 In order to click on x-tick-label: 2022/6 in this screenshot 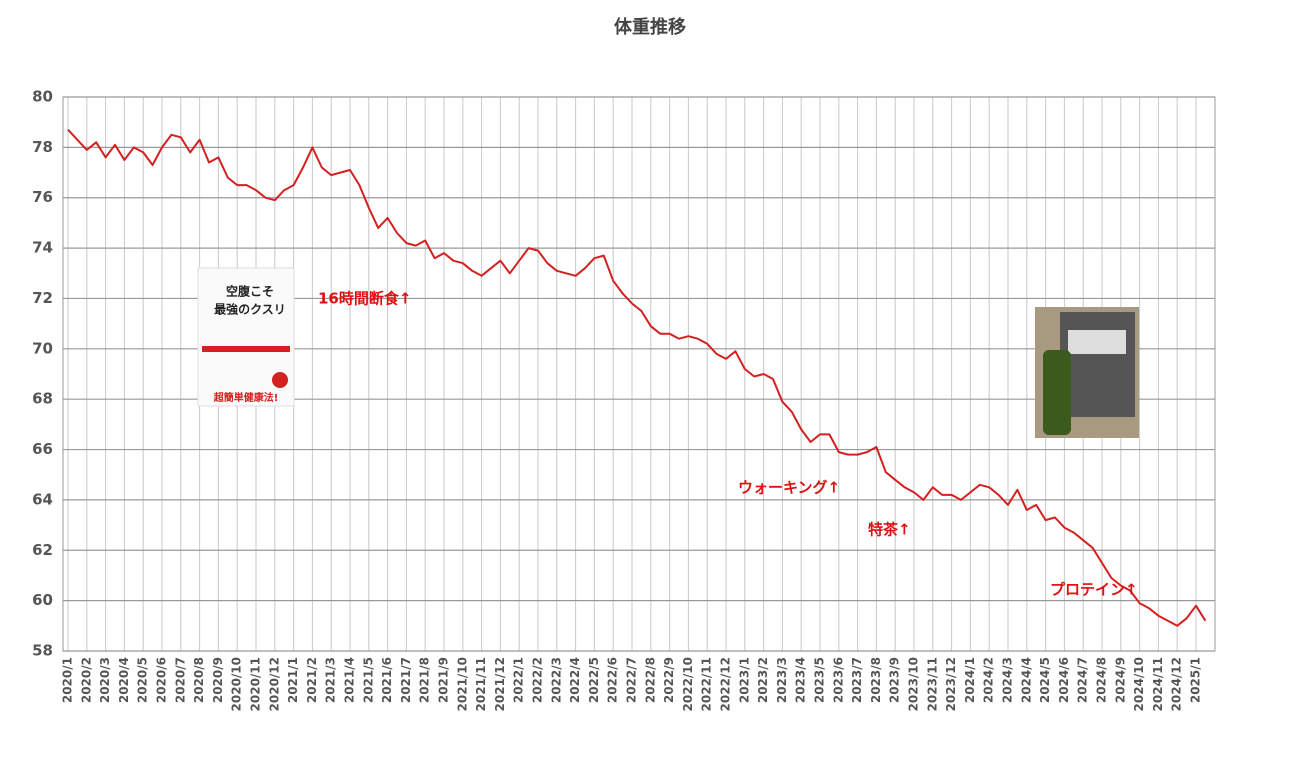, I will do `click(613, 680)`.